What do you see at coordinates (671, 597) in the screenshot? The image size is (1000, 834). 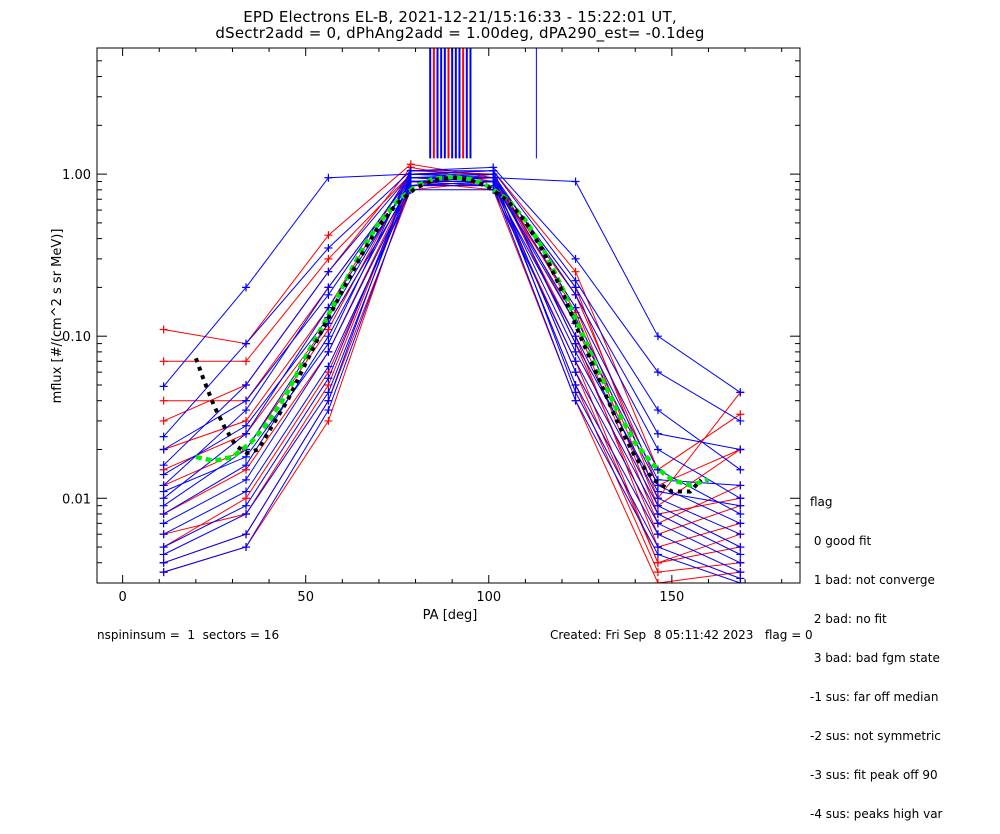 I see `x-tick-label: 150` at bounding box center [671, 597].